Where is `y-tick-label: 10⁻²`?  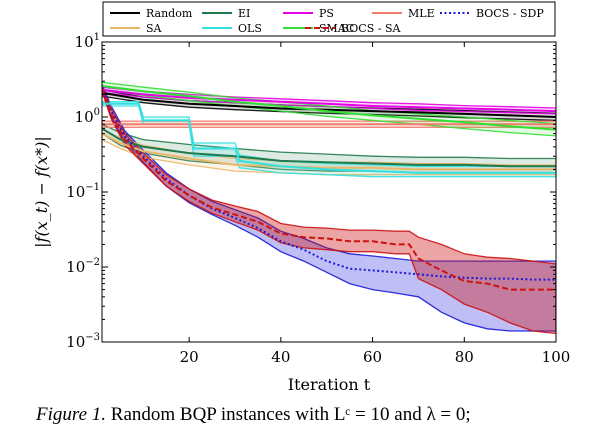
y-tick-label: 10⁻² is located at coordinates (83, 266).